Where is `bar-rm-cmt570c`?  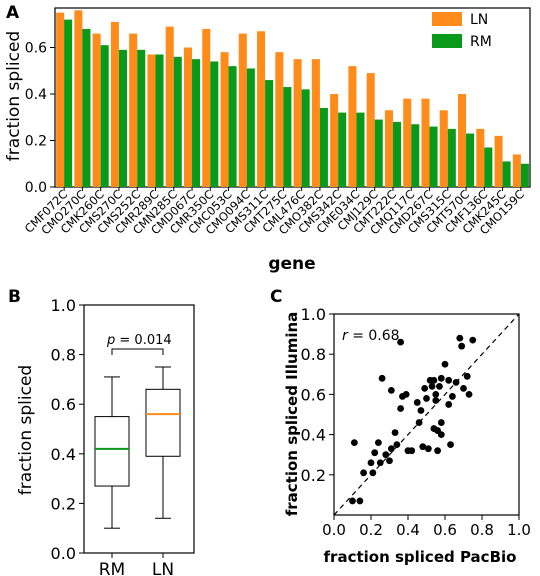 bar-rm-cmt570c is located at coordinates (470, 160).